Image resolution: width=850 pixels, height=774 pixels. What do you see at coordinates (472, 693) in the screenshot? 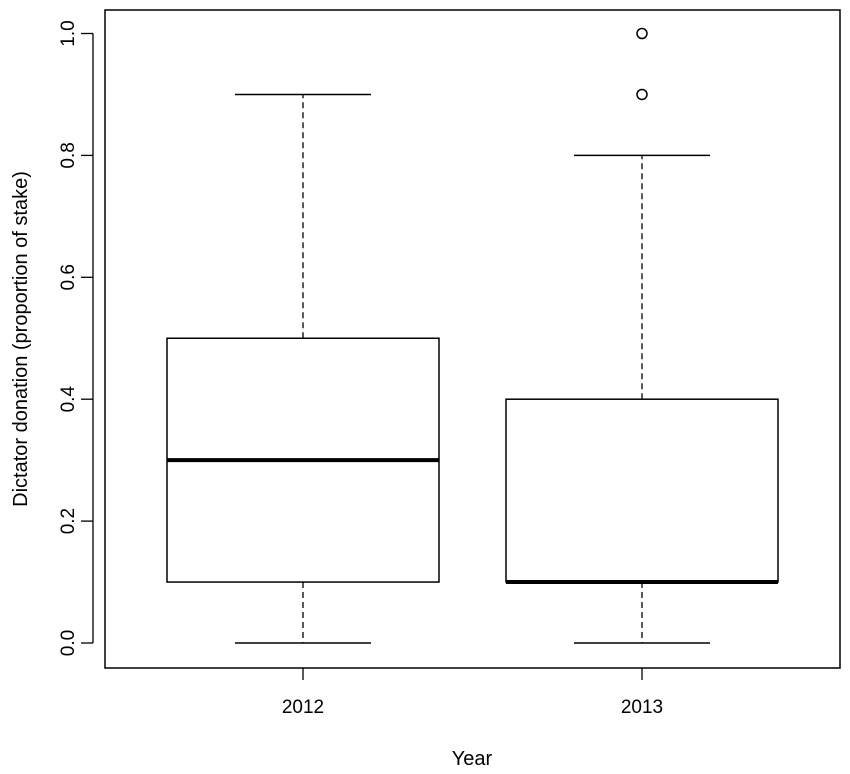
I see `x-axis-ticks: 2012 2013` at bounding box center [472, 693].